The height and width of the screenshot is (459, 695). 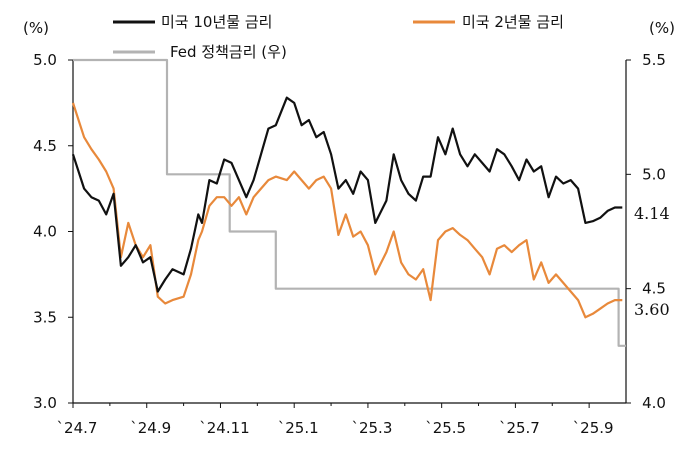 I want to click on left-tick-label: 4.5, so click(x=45, y=146).